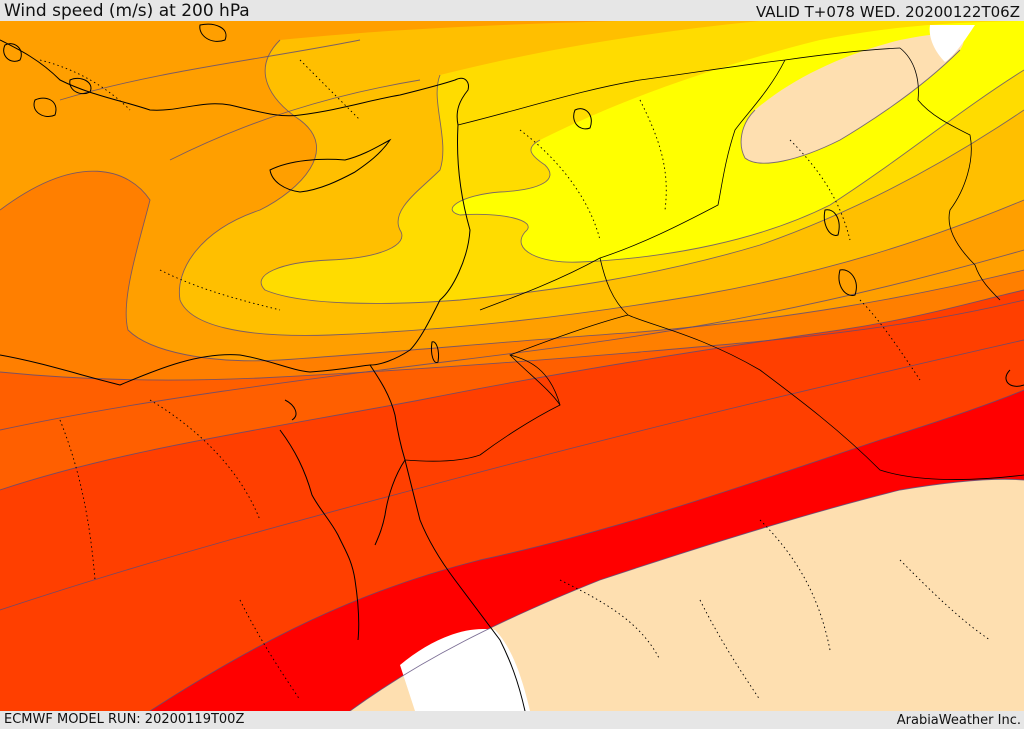 The image size is (1024, 729). I want to click on no-data-patch-ne, so click(952, 43).